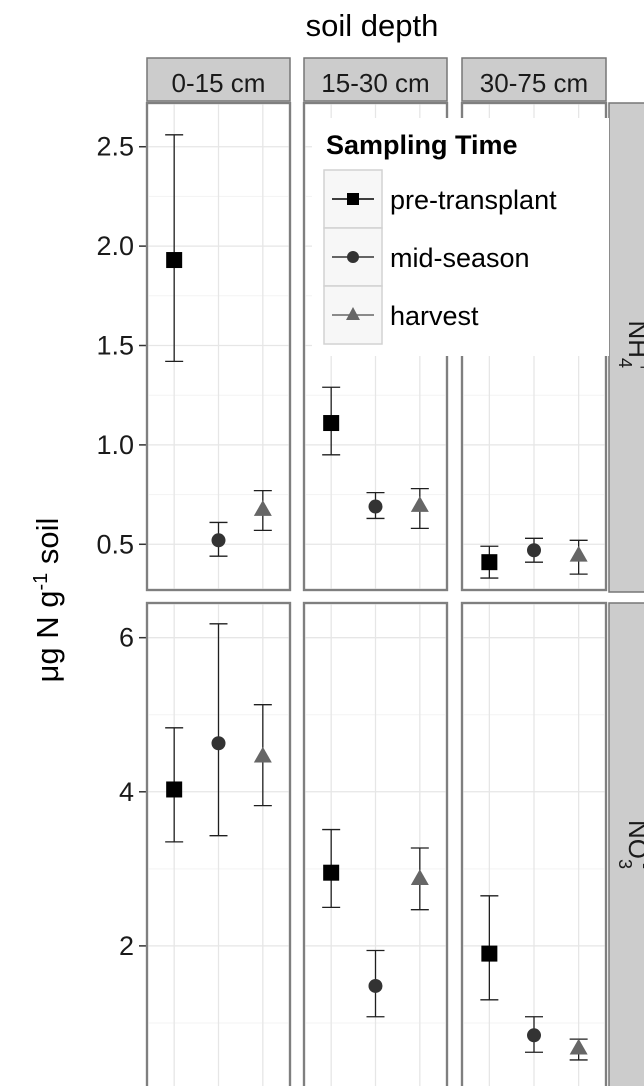 This screenshot has width=644, height=1086. I want to click on y-axis-label-sup: -1, so click(41, 582).